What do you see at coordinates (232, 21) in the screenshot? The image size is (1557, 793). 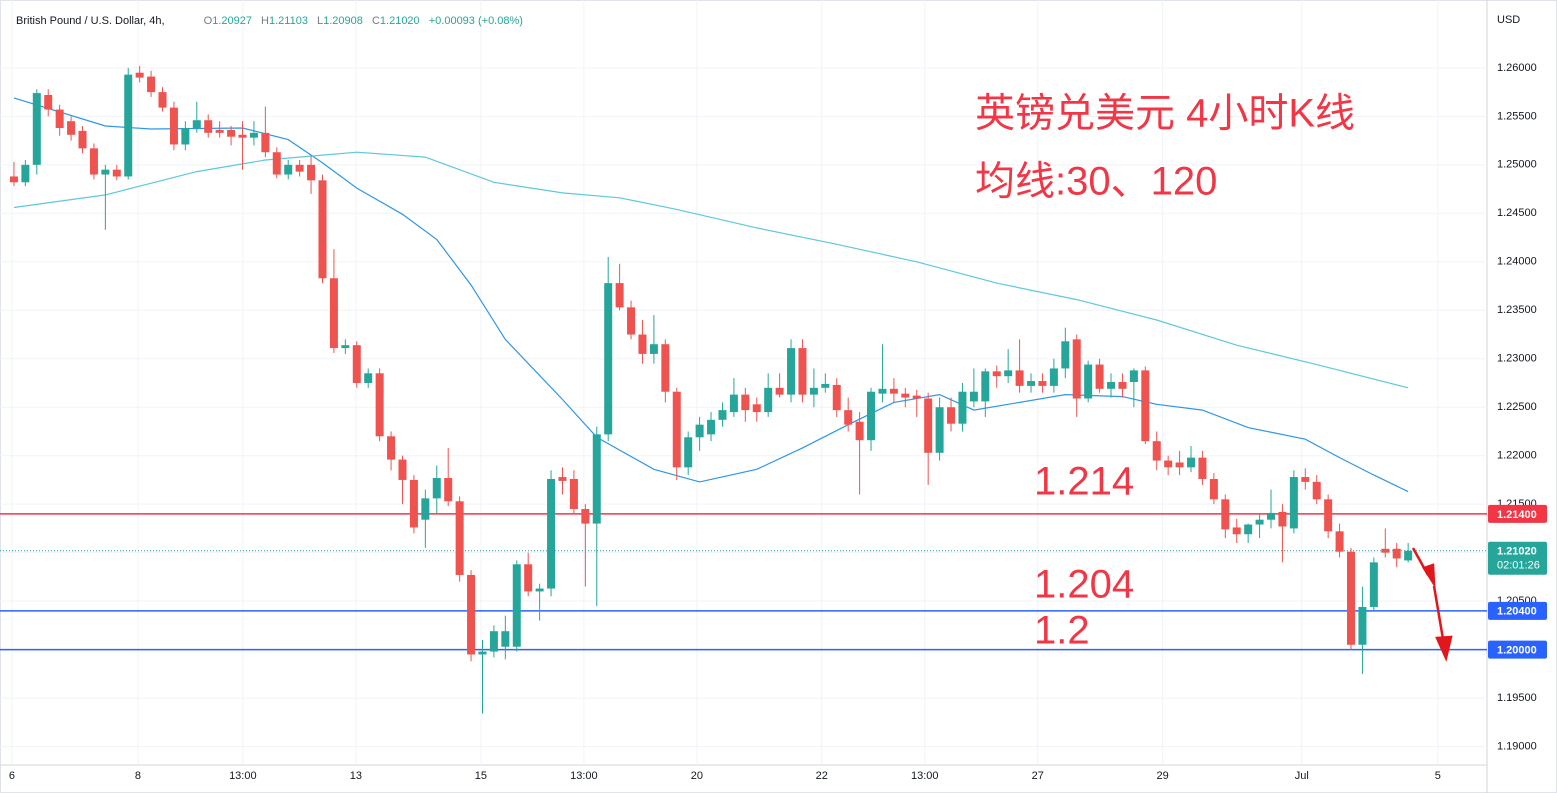 I see `open-value: 1.20927` at bounding box center [232, 21].